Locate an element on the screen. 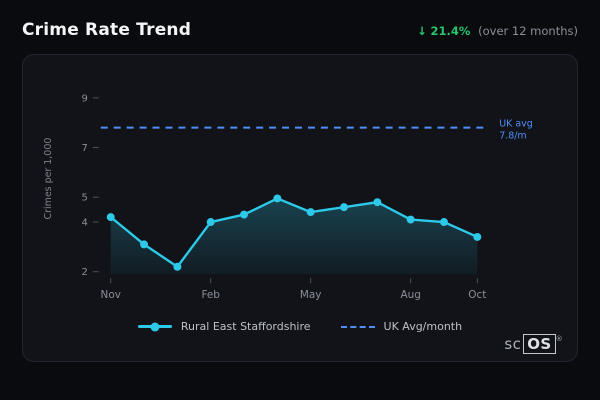  uk-avg-value: 7.8/m is located at coordinates (512, 136).